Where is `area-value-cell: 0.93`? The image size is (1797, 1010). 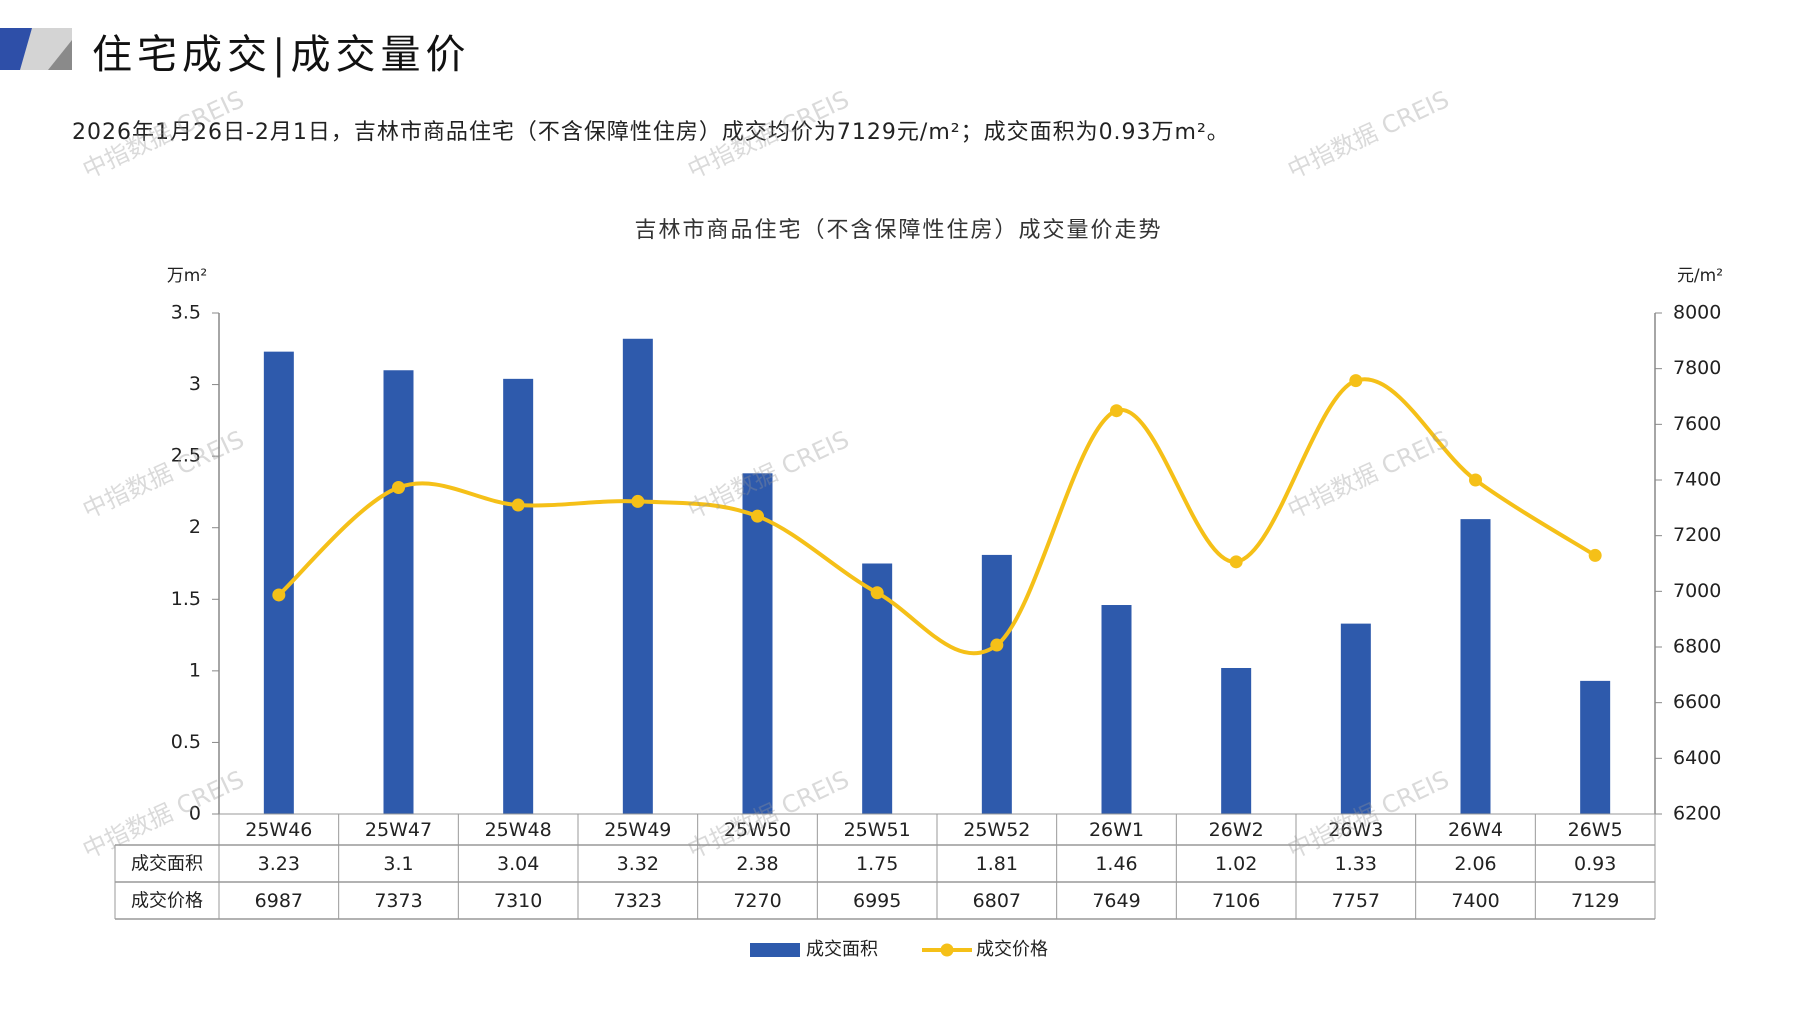
area-value-cell: 0.93 is located at coordinates (1595, 864).